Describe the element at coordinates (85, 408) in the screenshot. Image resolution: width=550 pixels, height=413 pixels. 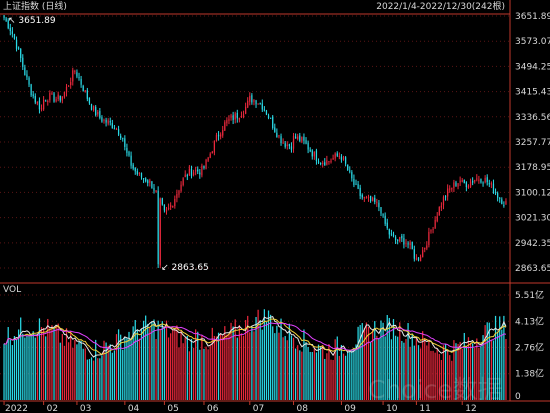
I see `month-label: 03` at that location.